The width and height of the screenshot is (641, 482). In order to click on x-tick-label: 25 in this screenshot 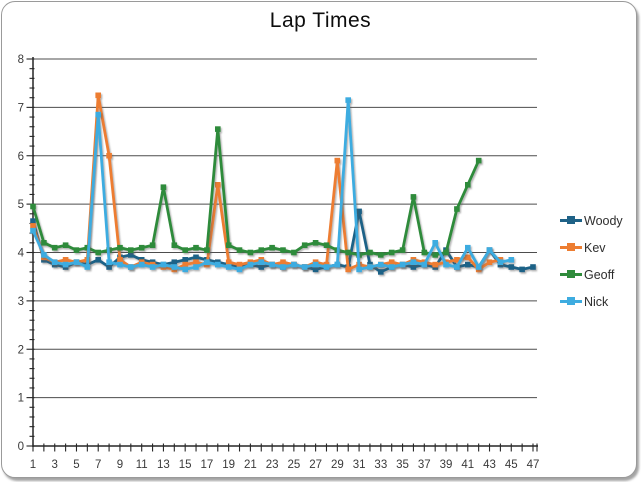, I will do `click(293, 465)`.